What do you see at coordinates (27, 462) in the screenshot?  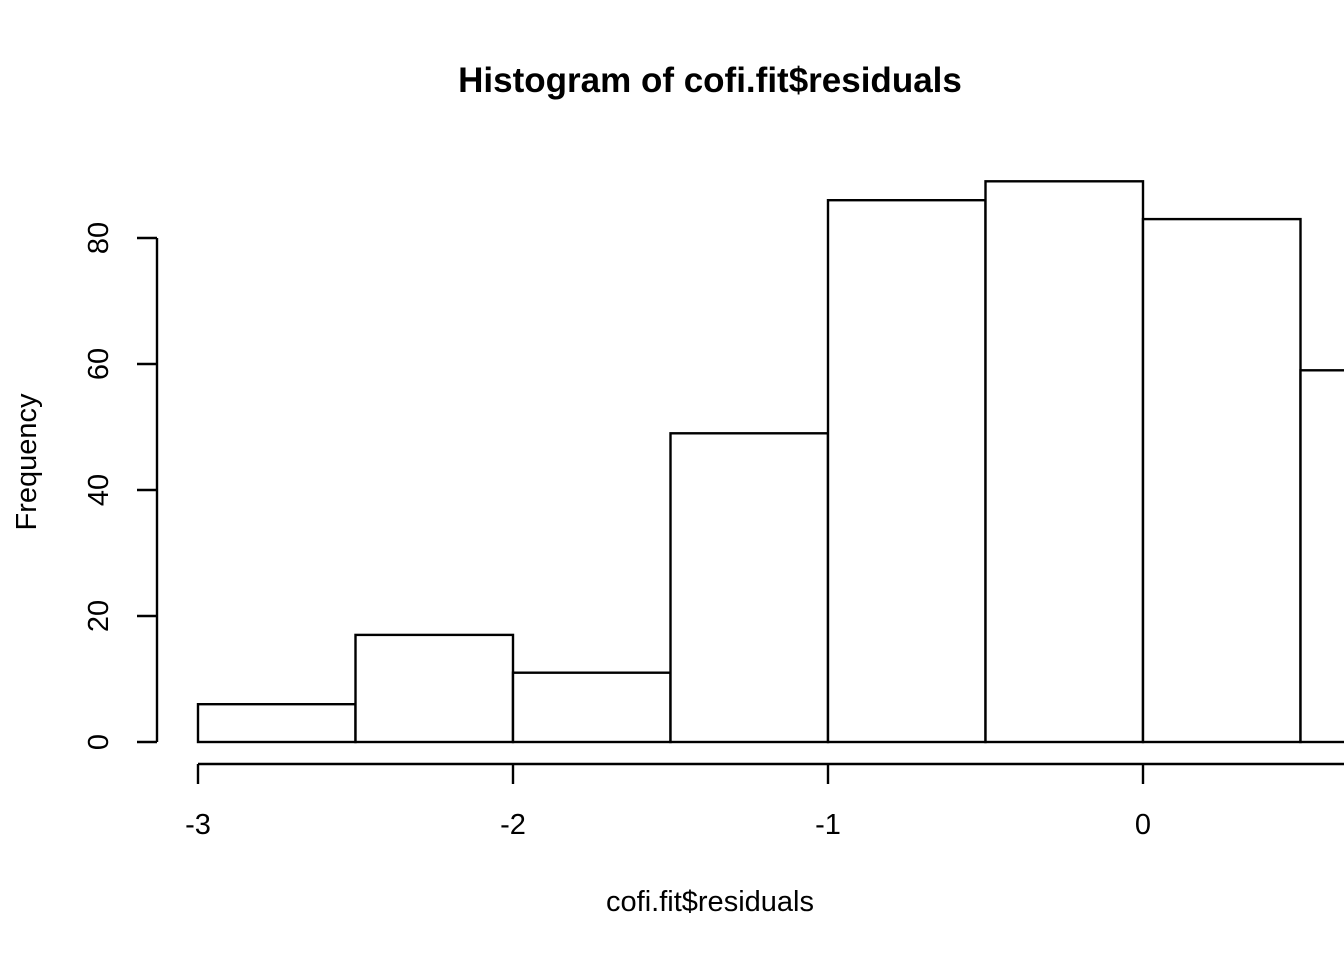 I see `y-axis-label: Frequency` at bounding box center [27, 462].